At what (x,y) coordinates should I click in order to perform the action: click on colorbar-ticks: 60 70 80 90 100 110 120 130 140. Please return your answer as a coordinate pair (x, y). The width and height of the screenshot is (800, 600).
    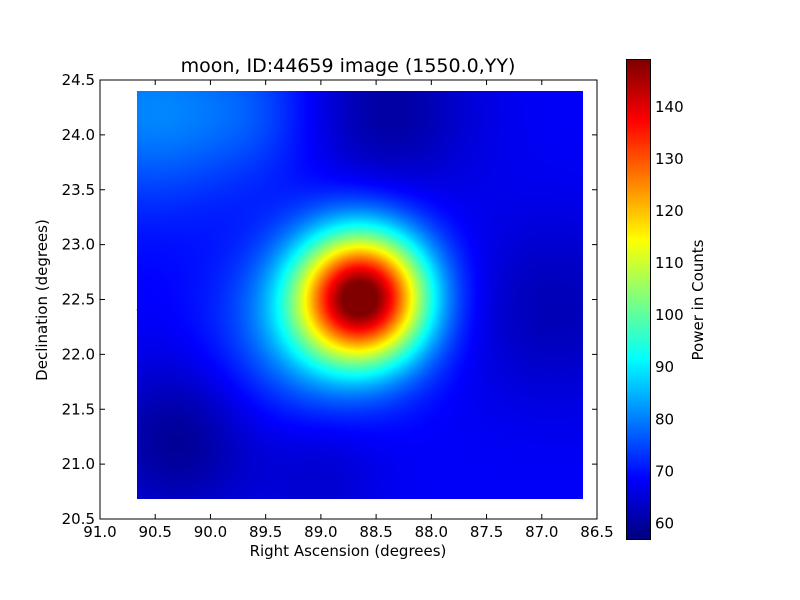
    Looking at the image, I should click on (655, 315).